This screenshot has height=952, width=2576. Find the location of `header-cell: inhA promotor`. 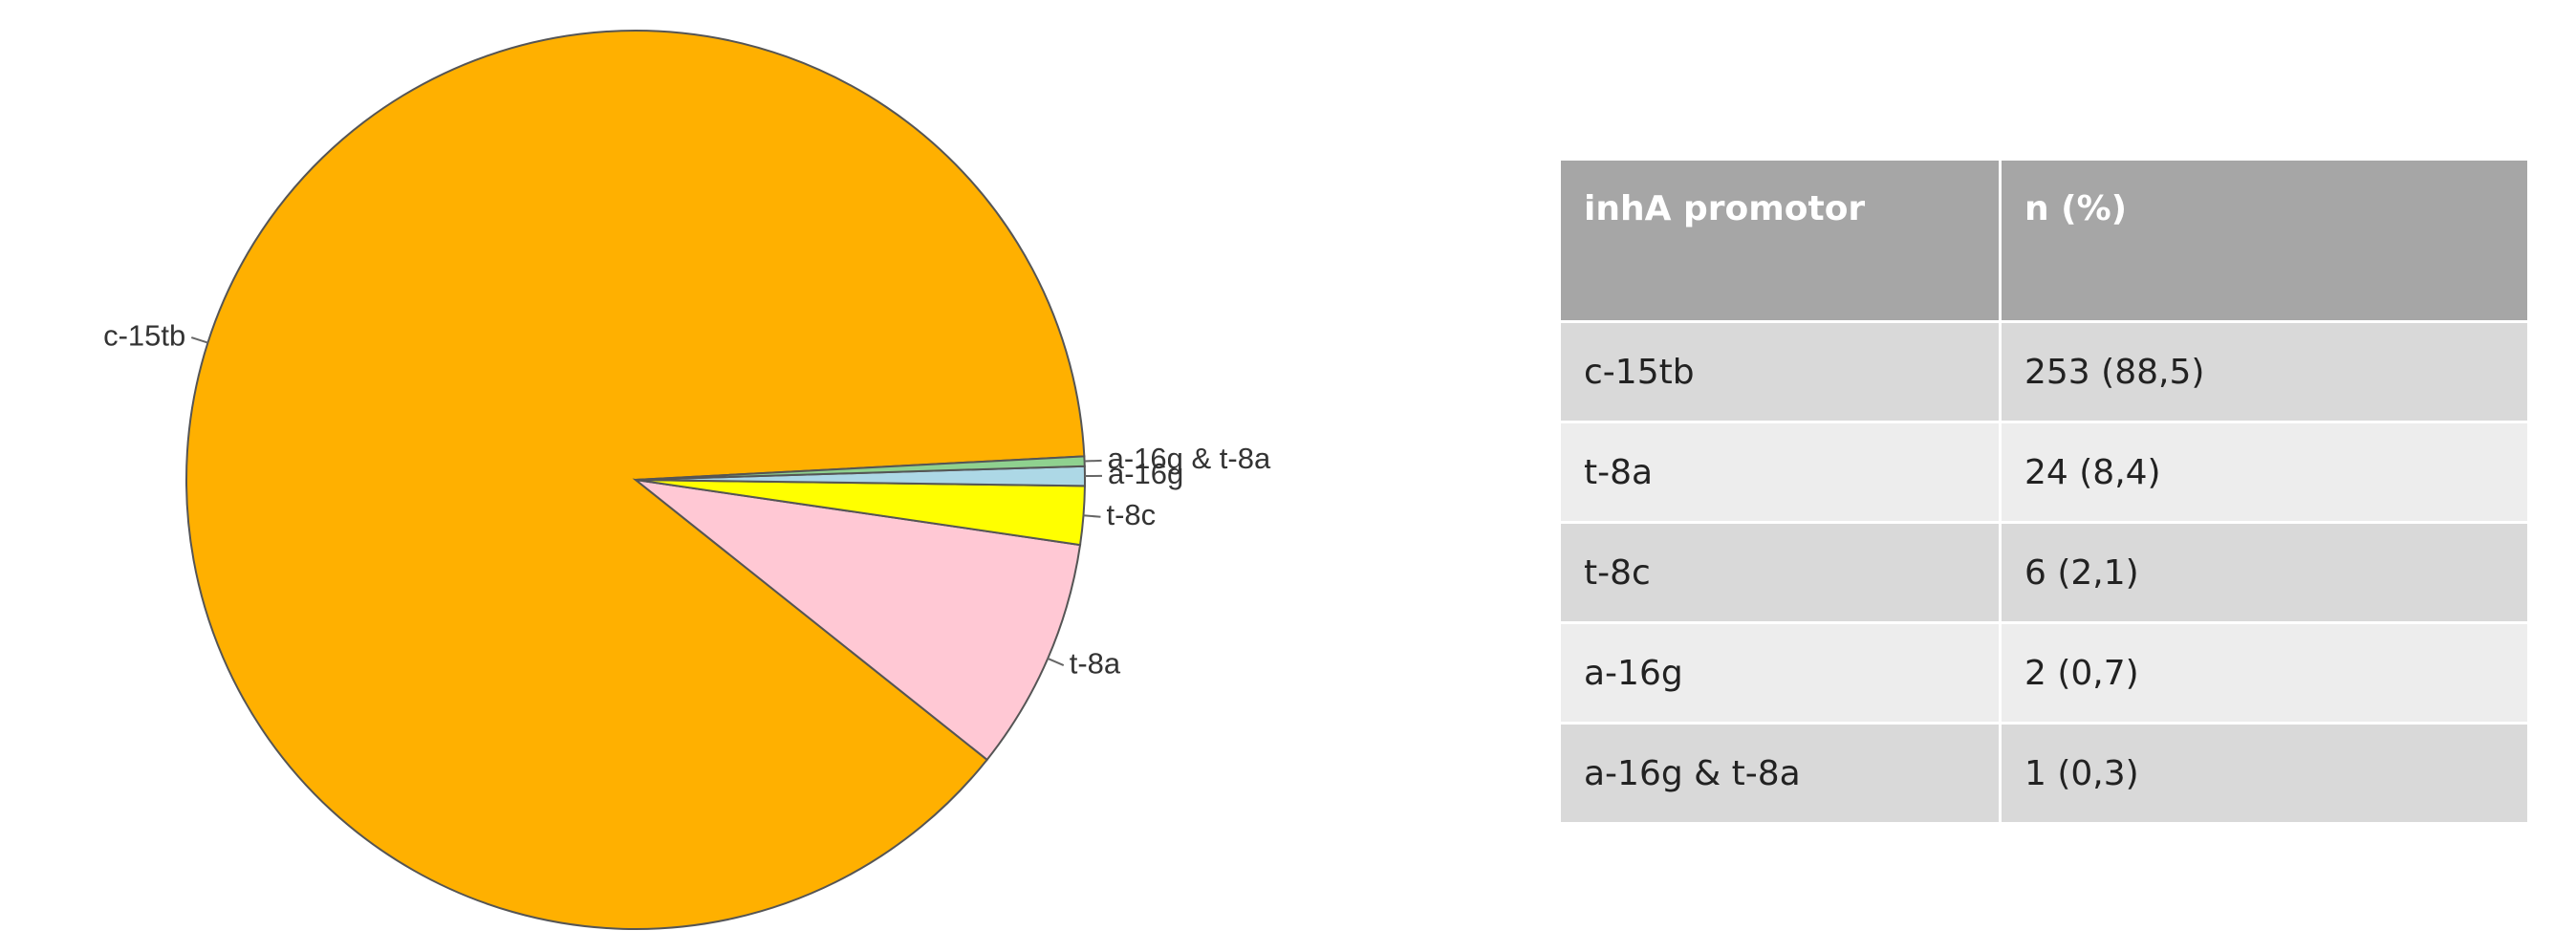

header-cell: inhA promotor is located at coordinates (1782, 242).